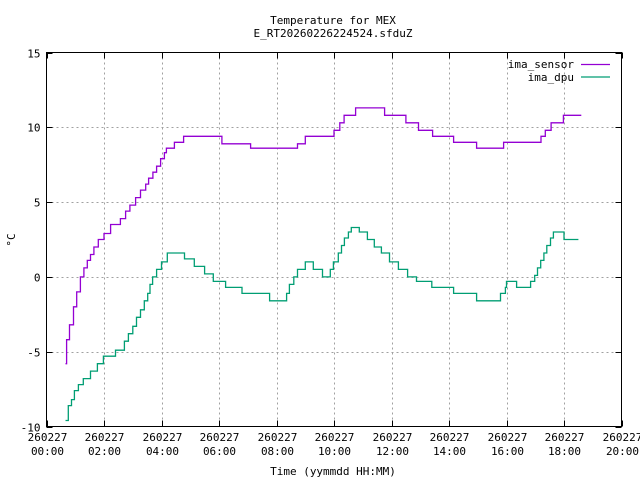 This screenshot has width=640, height=480. What do you see at coordinates (47, 451) in the screenshot?
I see `x-tick-label-time: 00:00` at bounding box center [47, 451].